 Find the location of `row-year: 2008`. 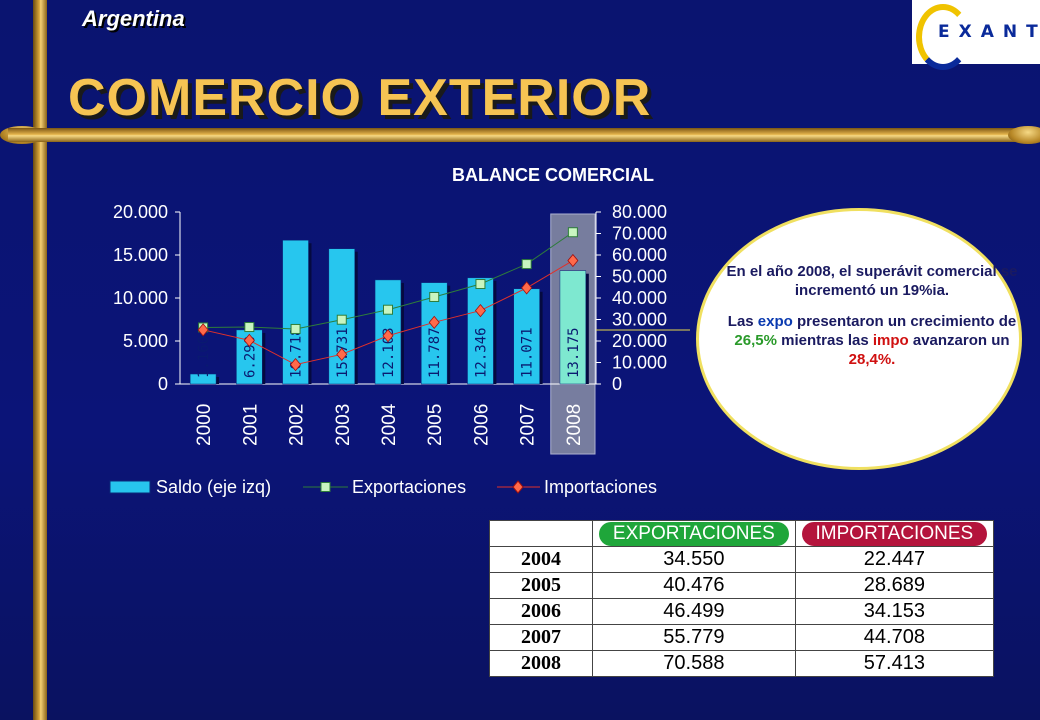

row-year: 2008 is located at coordinates (541, 663).